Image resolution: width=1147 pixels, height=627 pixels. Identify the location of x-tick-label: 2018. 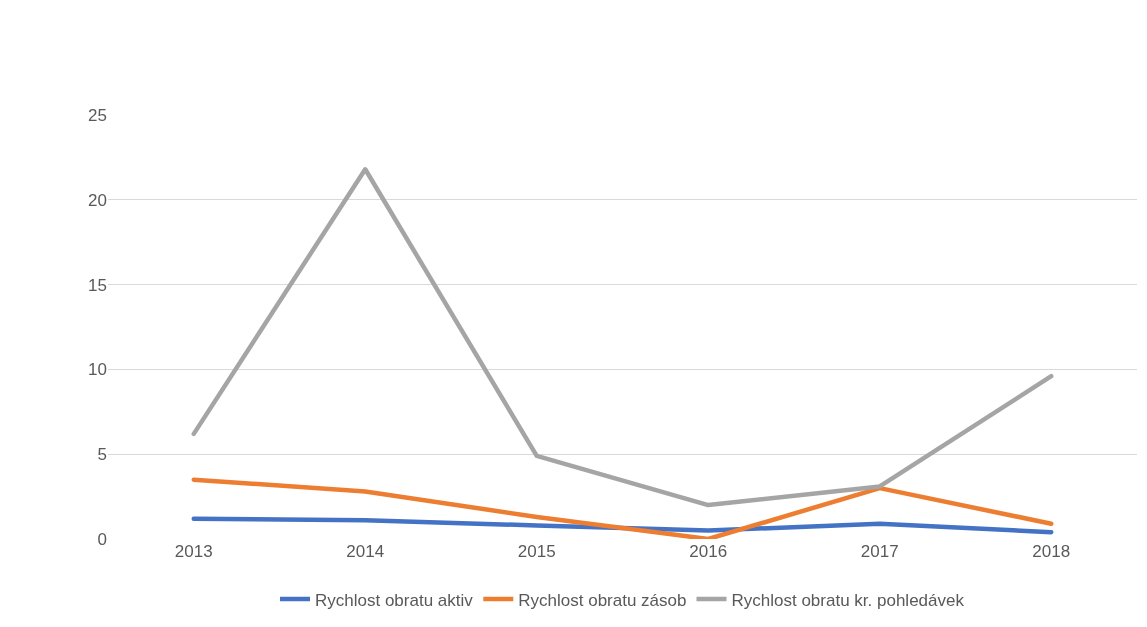
(1051, 551).